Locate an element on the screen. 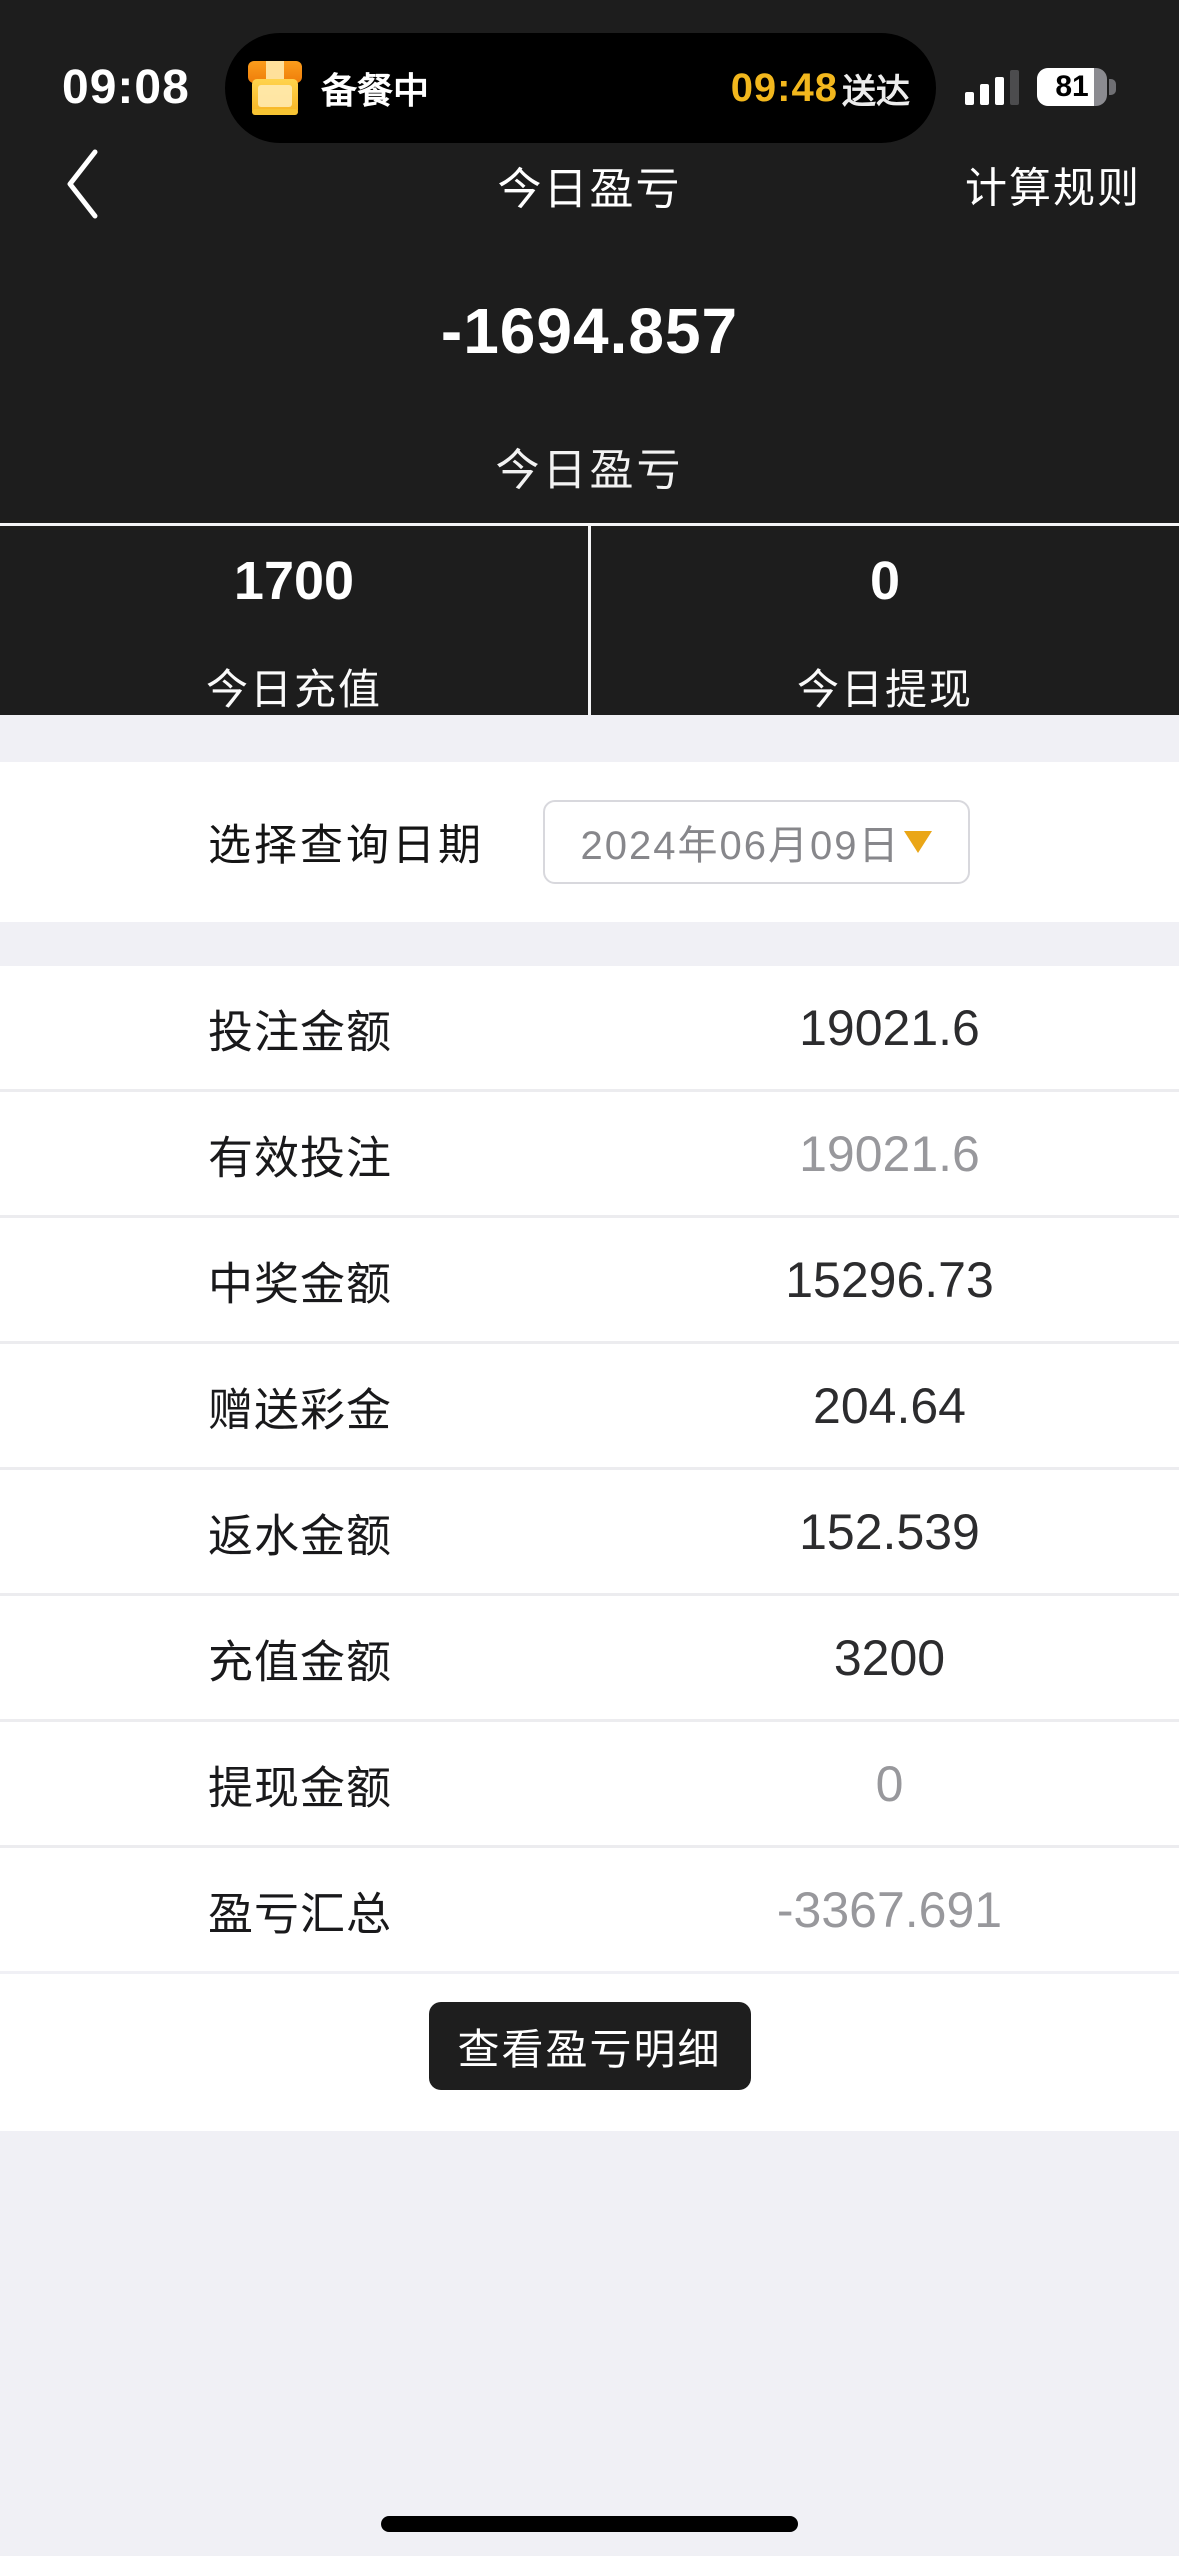  row-label: 提现金额 is located at coordinates (300, 1787).